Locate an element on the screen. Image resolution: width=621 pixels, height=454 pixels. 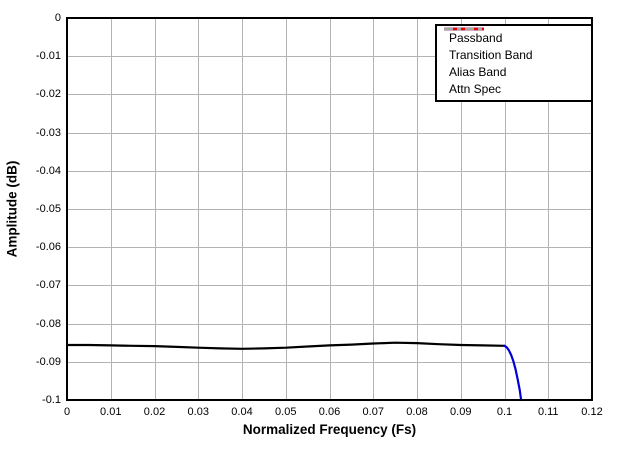
x-tick-label: 0 is located at coordinates (67, 412).